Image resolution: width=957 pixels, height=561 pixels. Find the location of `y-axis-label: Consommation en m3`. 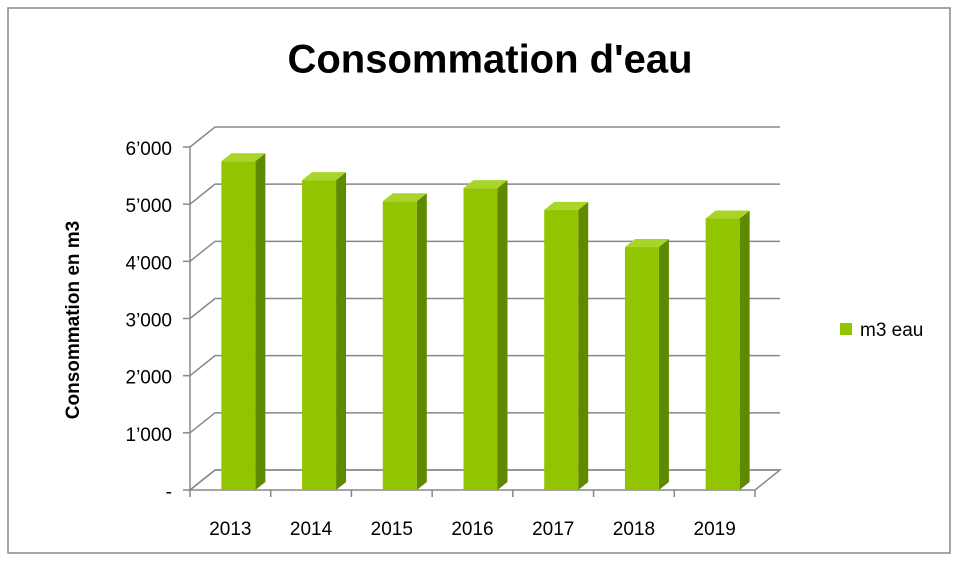

y-axis-label: Consommation en m3 is located at coordinates (73, 320).